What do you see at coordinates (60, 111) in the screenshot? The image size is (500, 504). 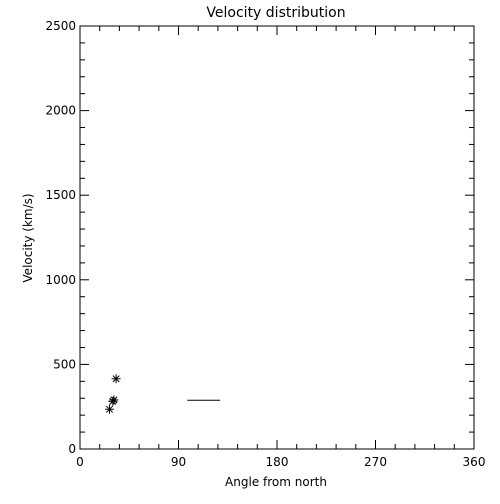 I see `y-tick-label: 2000` at bounding box center [60, 111].